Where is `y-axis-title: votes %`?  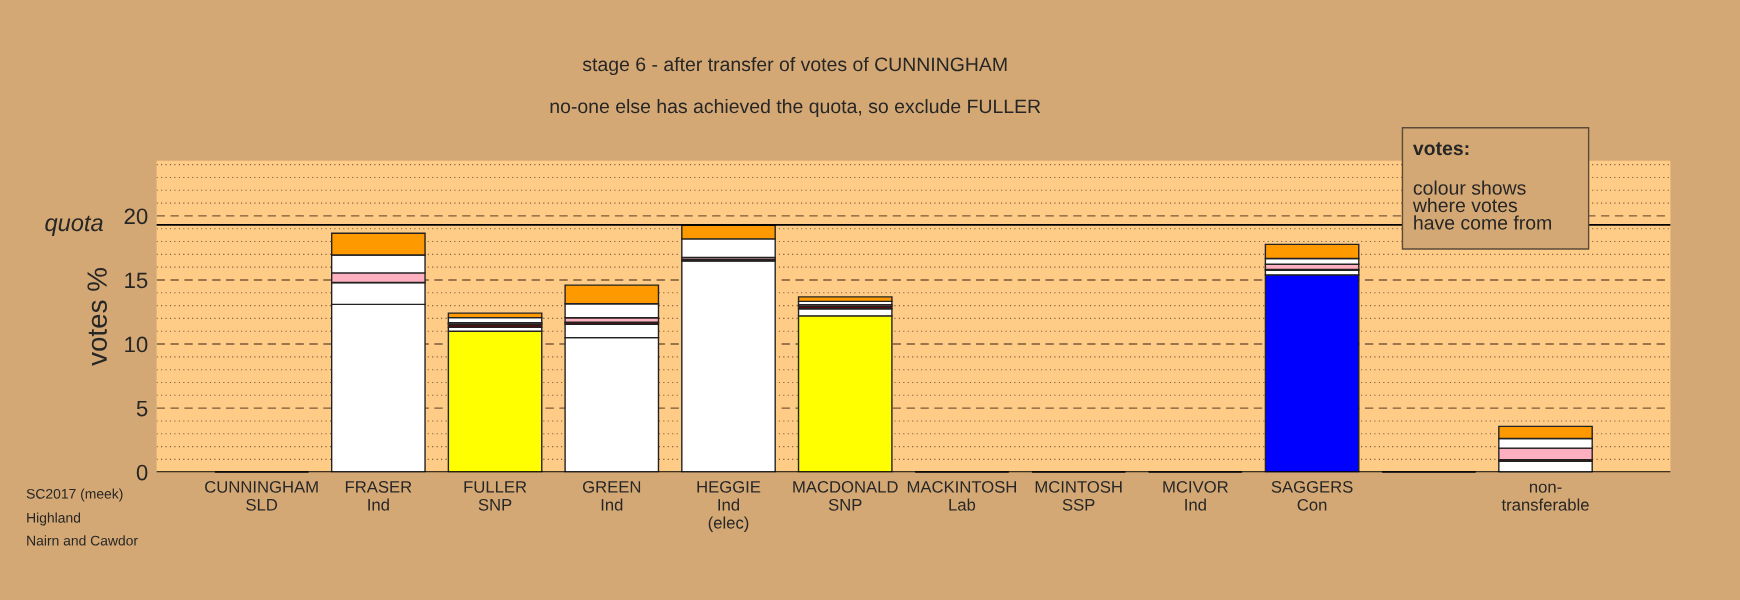 y-axis-title: votes % is located at coordinates (97, 317).